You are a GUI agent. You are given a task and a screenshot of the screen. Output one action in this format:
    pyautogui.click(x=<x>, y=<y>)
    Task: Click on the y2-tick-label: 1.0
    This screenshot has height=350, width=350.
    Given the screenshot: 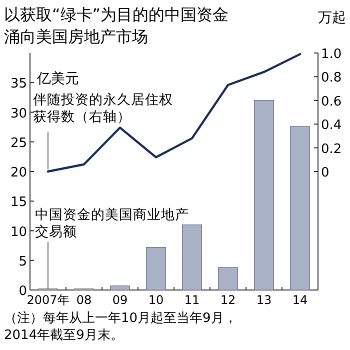 What is the action you would take?
    pyautogui.click(x=331, y=54)
    